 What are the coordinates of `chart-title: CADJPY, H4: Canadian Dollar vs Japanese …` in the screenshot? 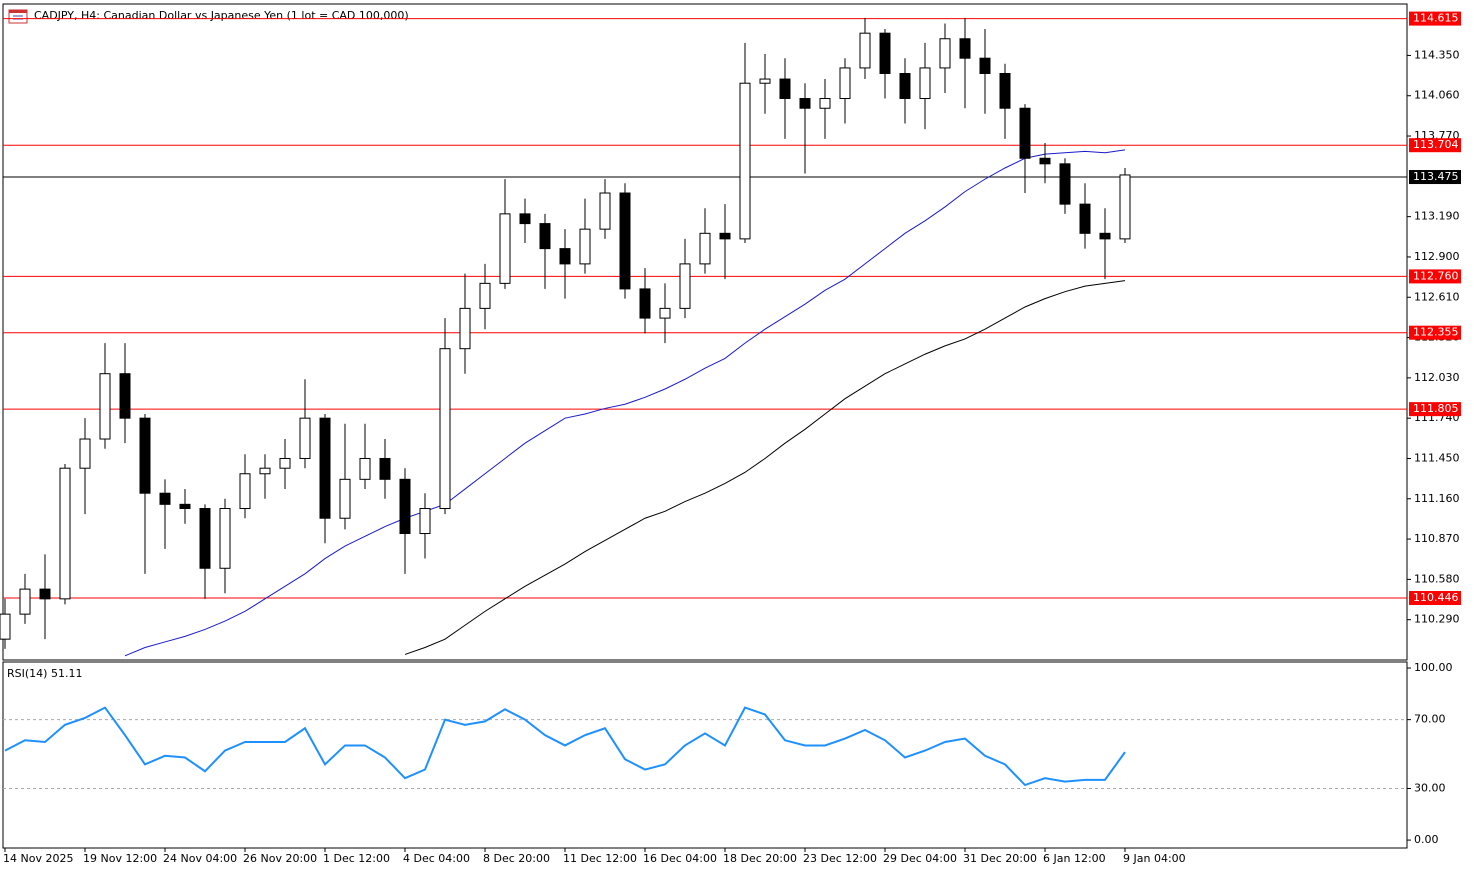 It's located at (221, 15).